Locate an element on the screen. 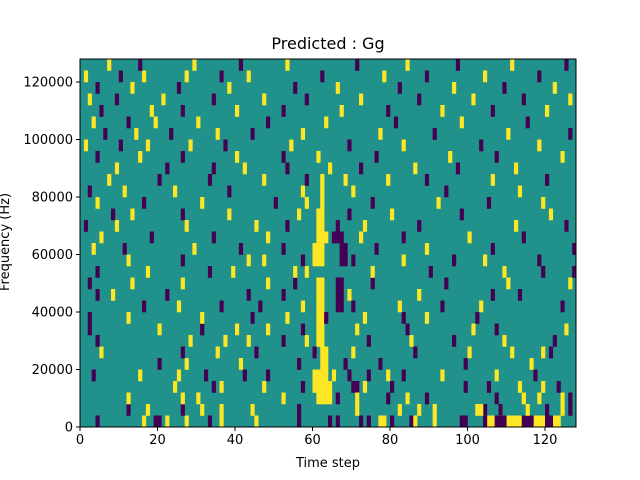  y-tick-label: 20000 is located at coordinates (52, 370).